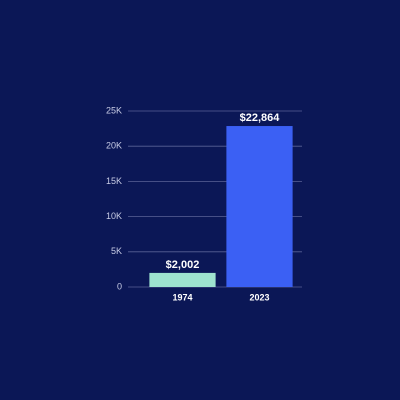  What do you see at coordinates (114, 181) in the screenshot?
I see `y-tick-label: 15K` at bounding box center [114, 181].